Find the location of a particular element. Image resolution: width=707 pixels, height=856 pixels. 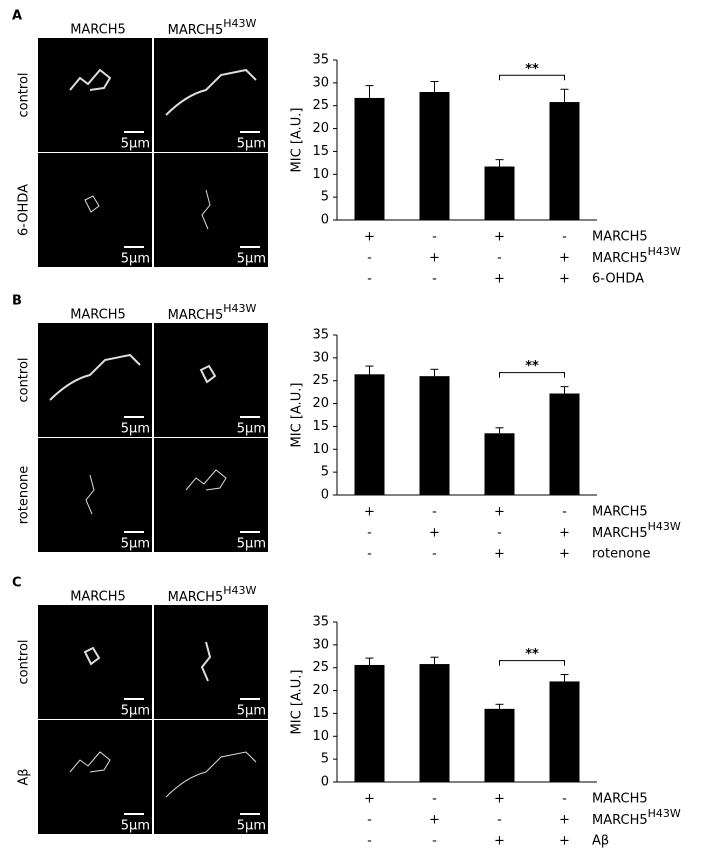

column-label: MARCH5H43W is located at coordinates (212, 312).